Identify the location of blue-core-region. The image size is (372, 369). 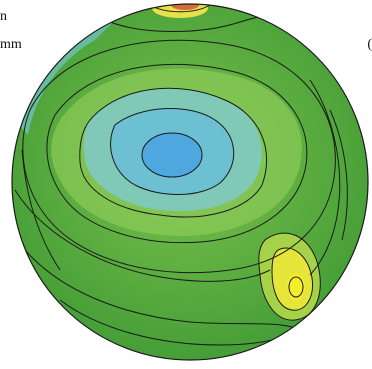
(172, 155).